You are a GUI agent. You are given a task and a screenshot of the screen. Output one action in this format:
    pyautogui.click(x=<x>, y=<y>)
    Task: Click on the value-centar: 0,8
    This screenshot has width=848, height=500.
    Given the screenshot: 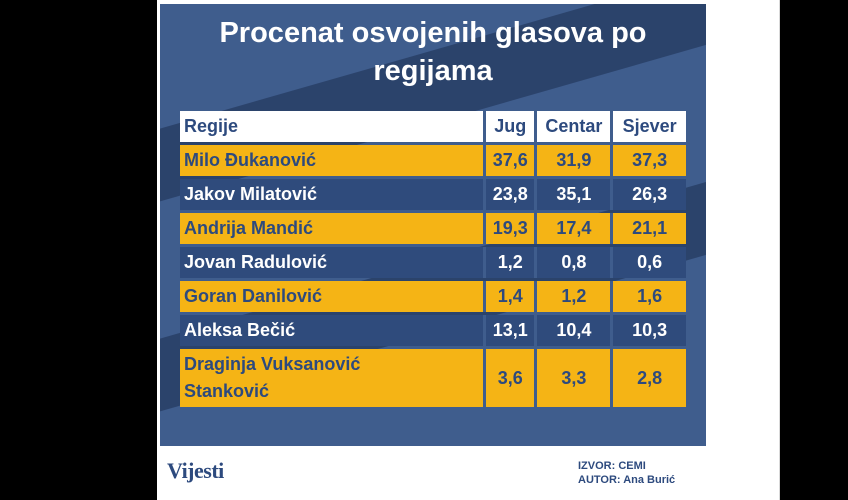 What is the action you would take?
    pyautogui.click(x=572, y=262)
    